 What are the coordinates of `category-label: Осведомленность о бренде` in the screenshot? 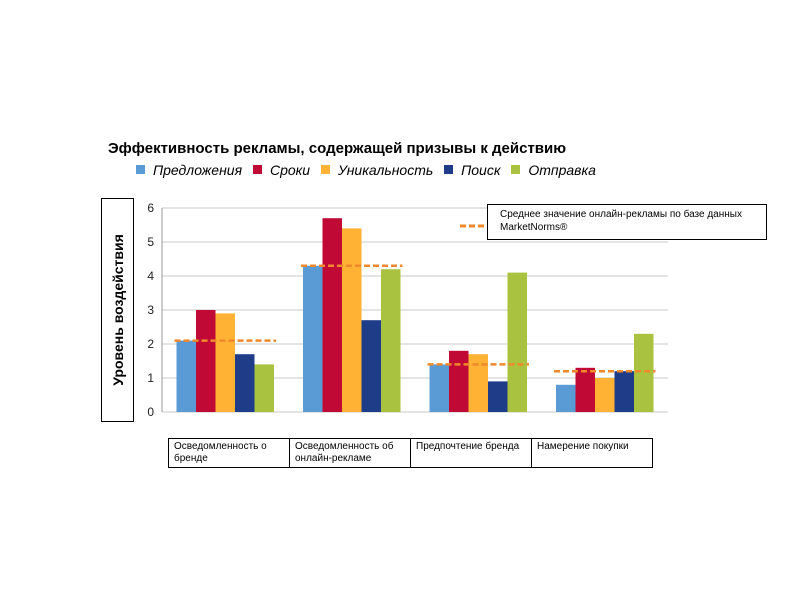 It's located at (229, 453).